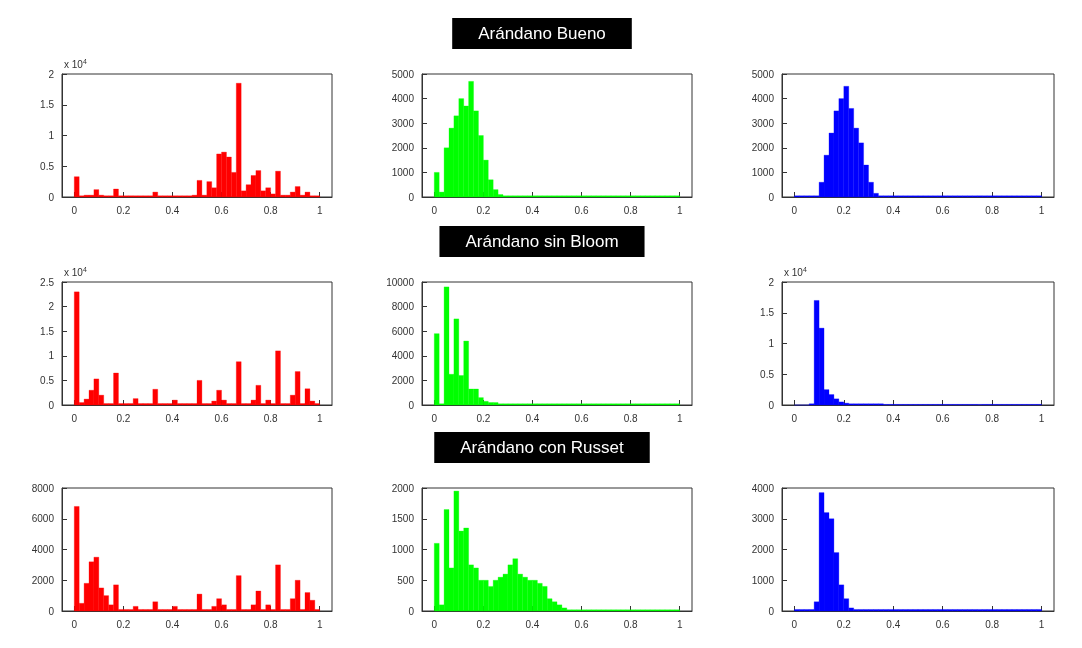 The image size is (1082, 648). What do you see at coordinates (406, 580) in the screenshot?
I see `y-tick-label: 500` at bounding box center [406, 580].